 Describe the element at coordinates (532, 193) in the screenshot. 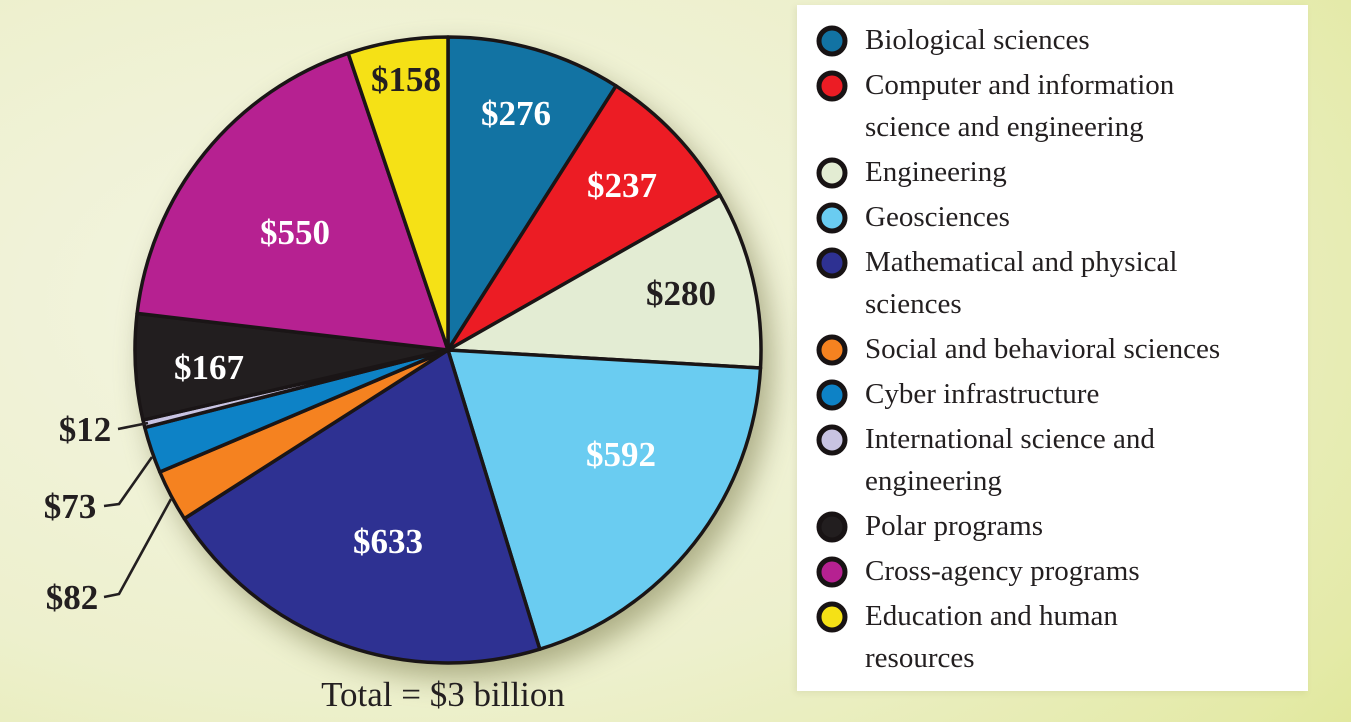

I see `slice-biological-sciences` at that location.